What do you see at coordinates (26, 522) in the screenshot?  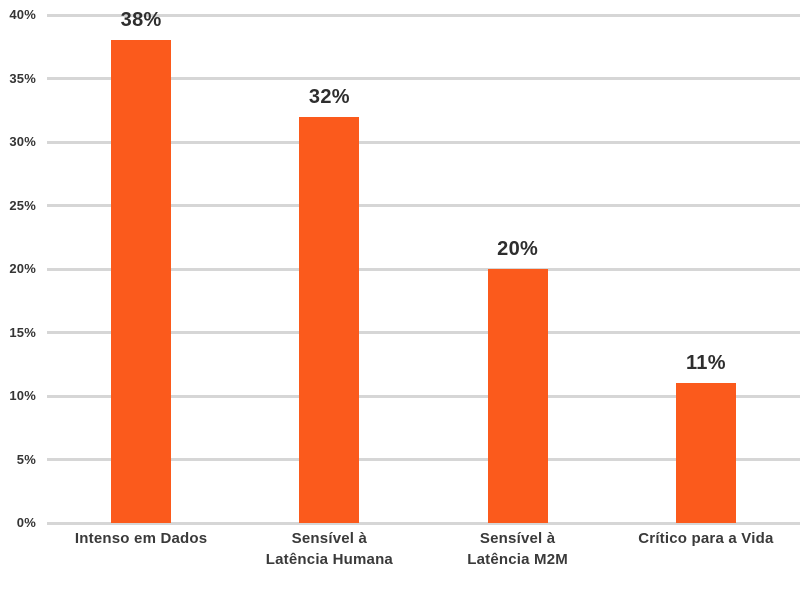 I see `y-axis-tick-label: 0%` at bounding box center [26, 522].